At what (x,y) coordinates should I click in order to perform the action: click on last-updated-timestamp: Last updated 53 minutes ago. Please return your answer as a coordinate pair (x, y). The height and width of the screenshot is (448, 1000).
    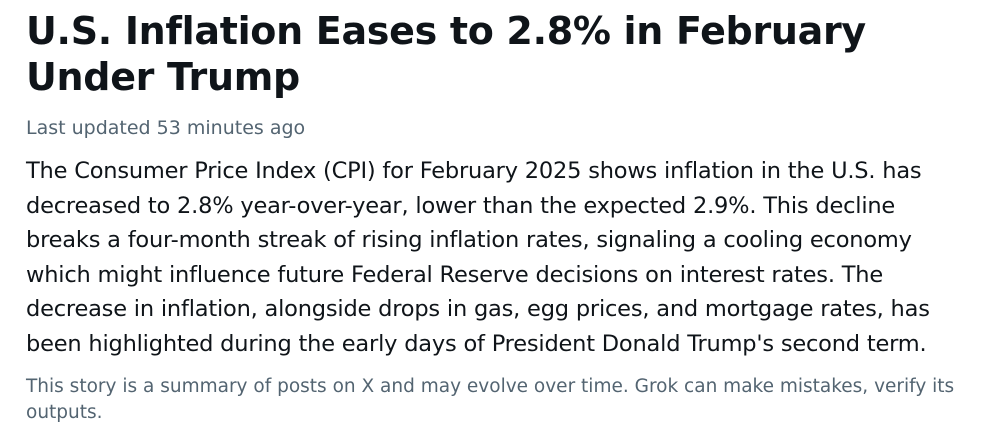
    Looking at the image, I should click on (166, 128).